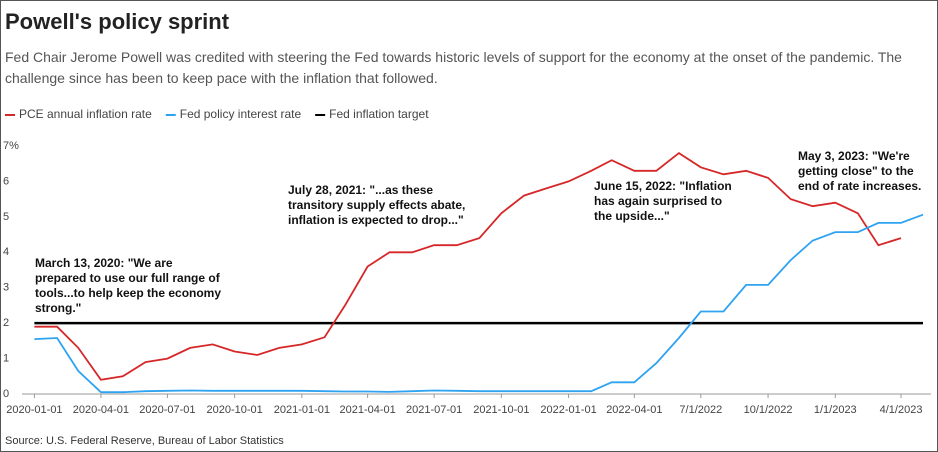  Describe the element at coordinates (6, 358) in the screenshot. I see `y-tick-label: 1` at that location.